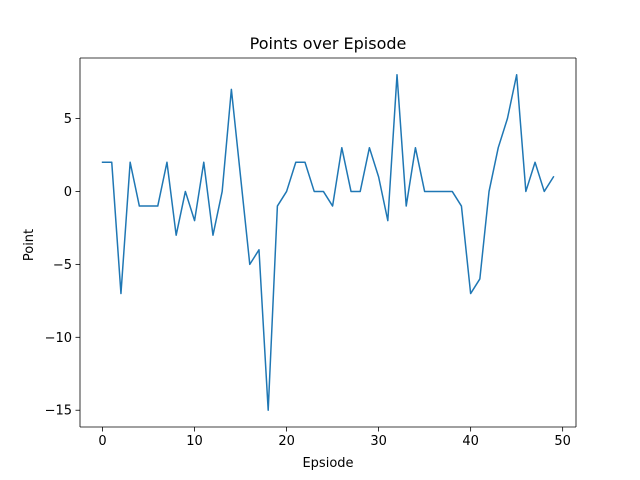 Image resolution: width=640 pixels, height=480 pixels. What do you see at coordinates (562, 441) in the screenshot?
I see `x-tick-label: 50` at bounding box center [562, 441].